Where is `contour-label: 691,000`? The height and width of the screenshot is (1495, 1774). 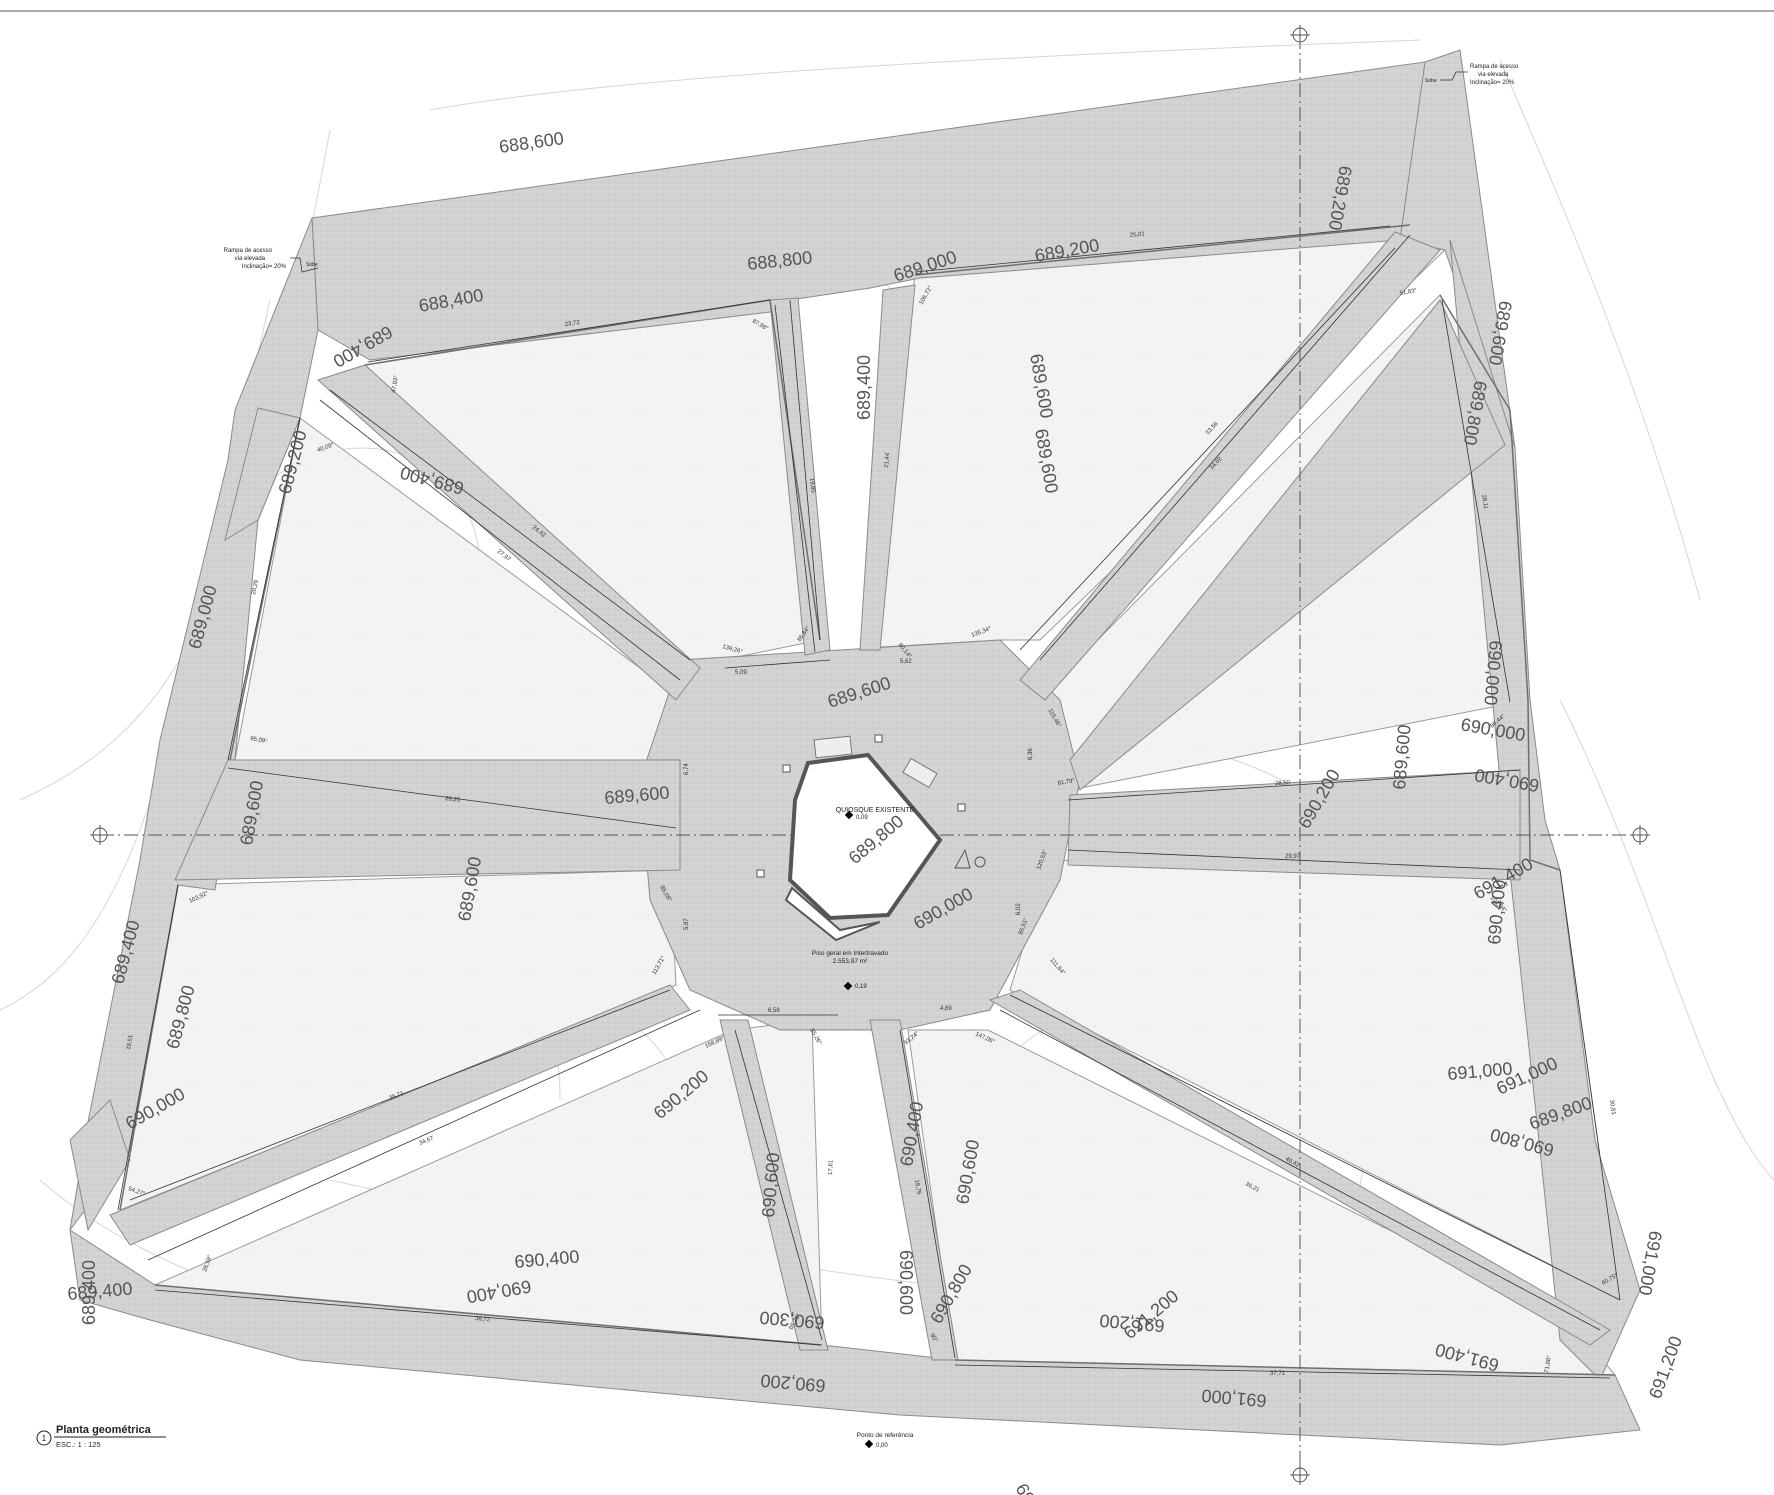
contour-label: 691,000 is located at coordinates (1650, 1263).